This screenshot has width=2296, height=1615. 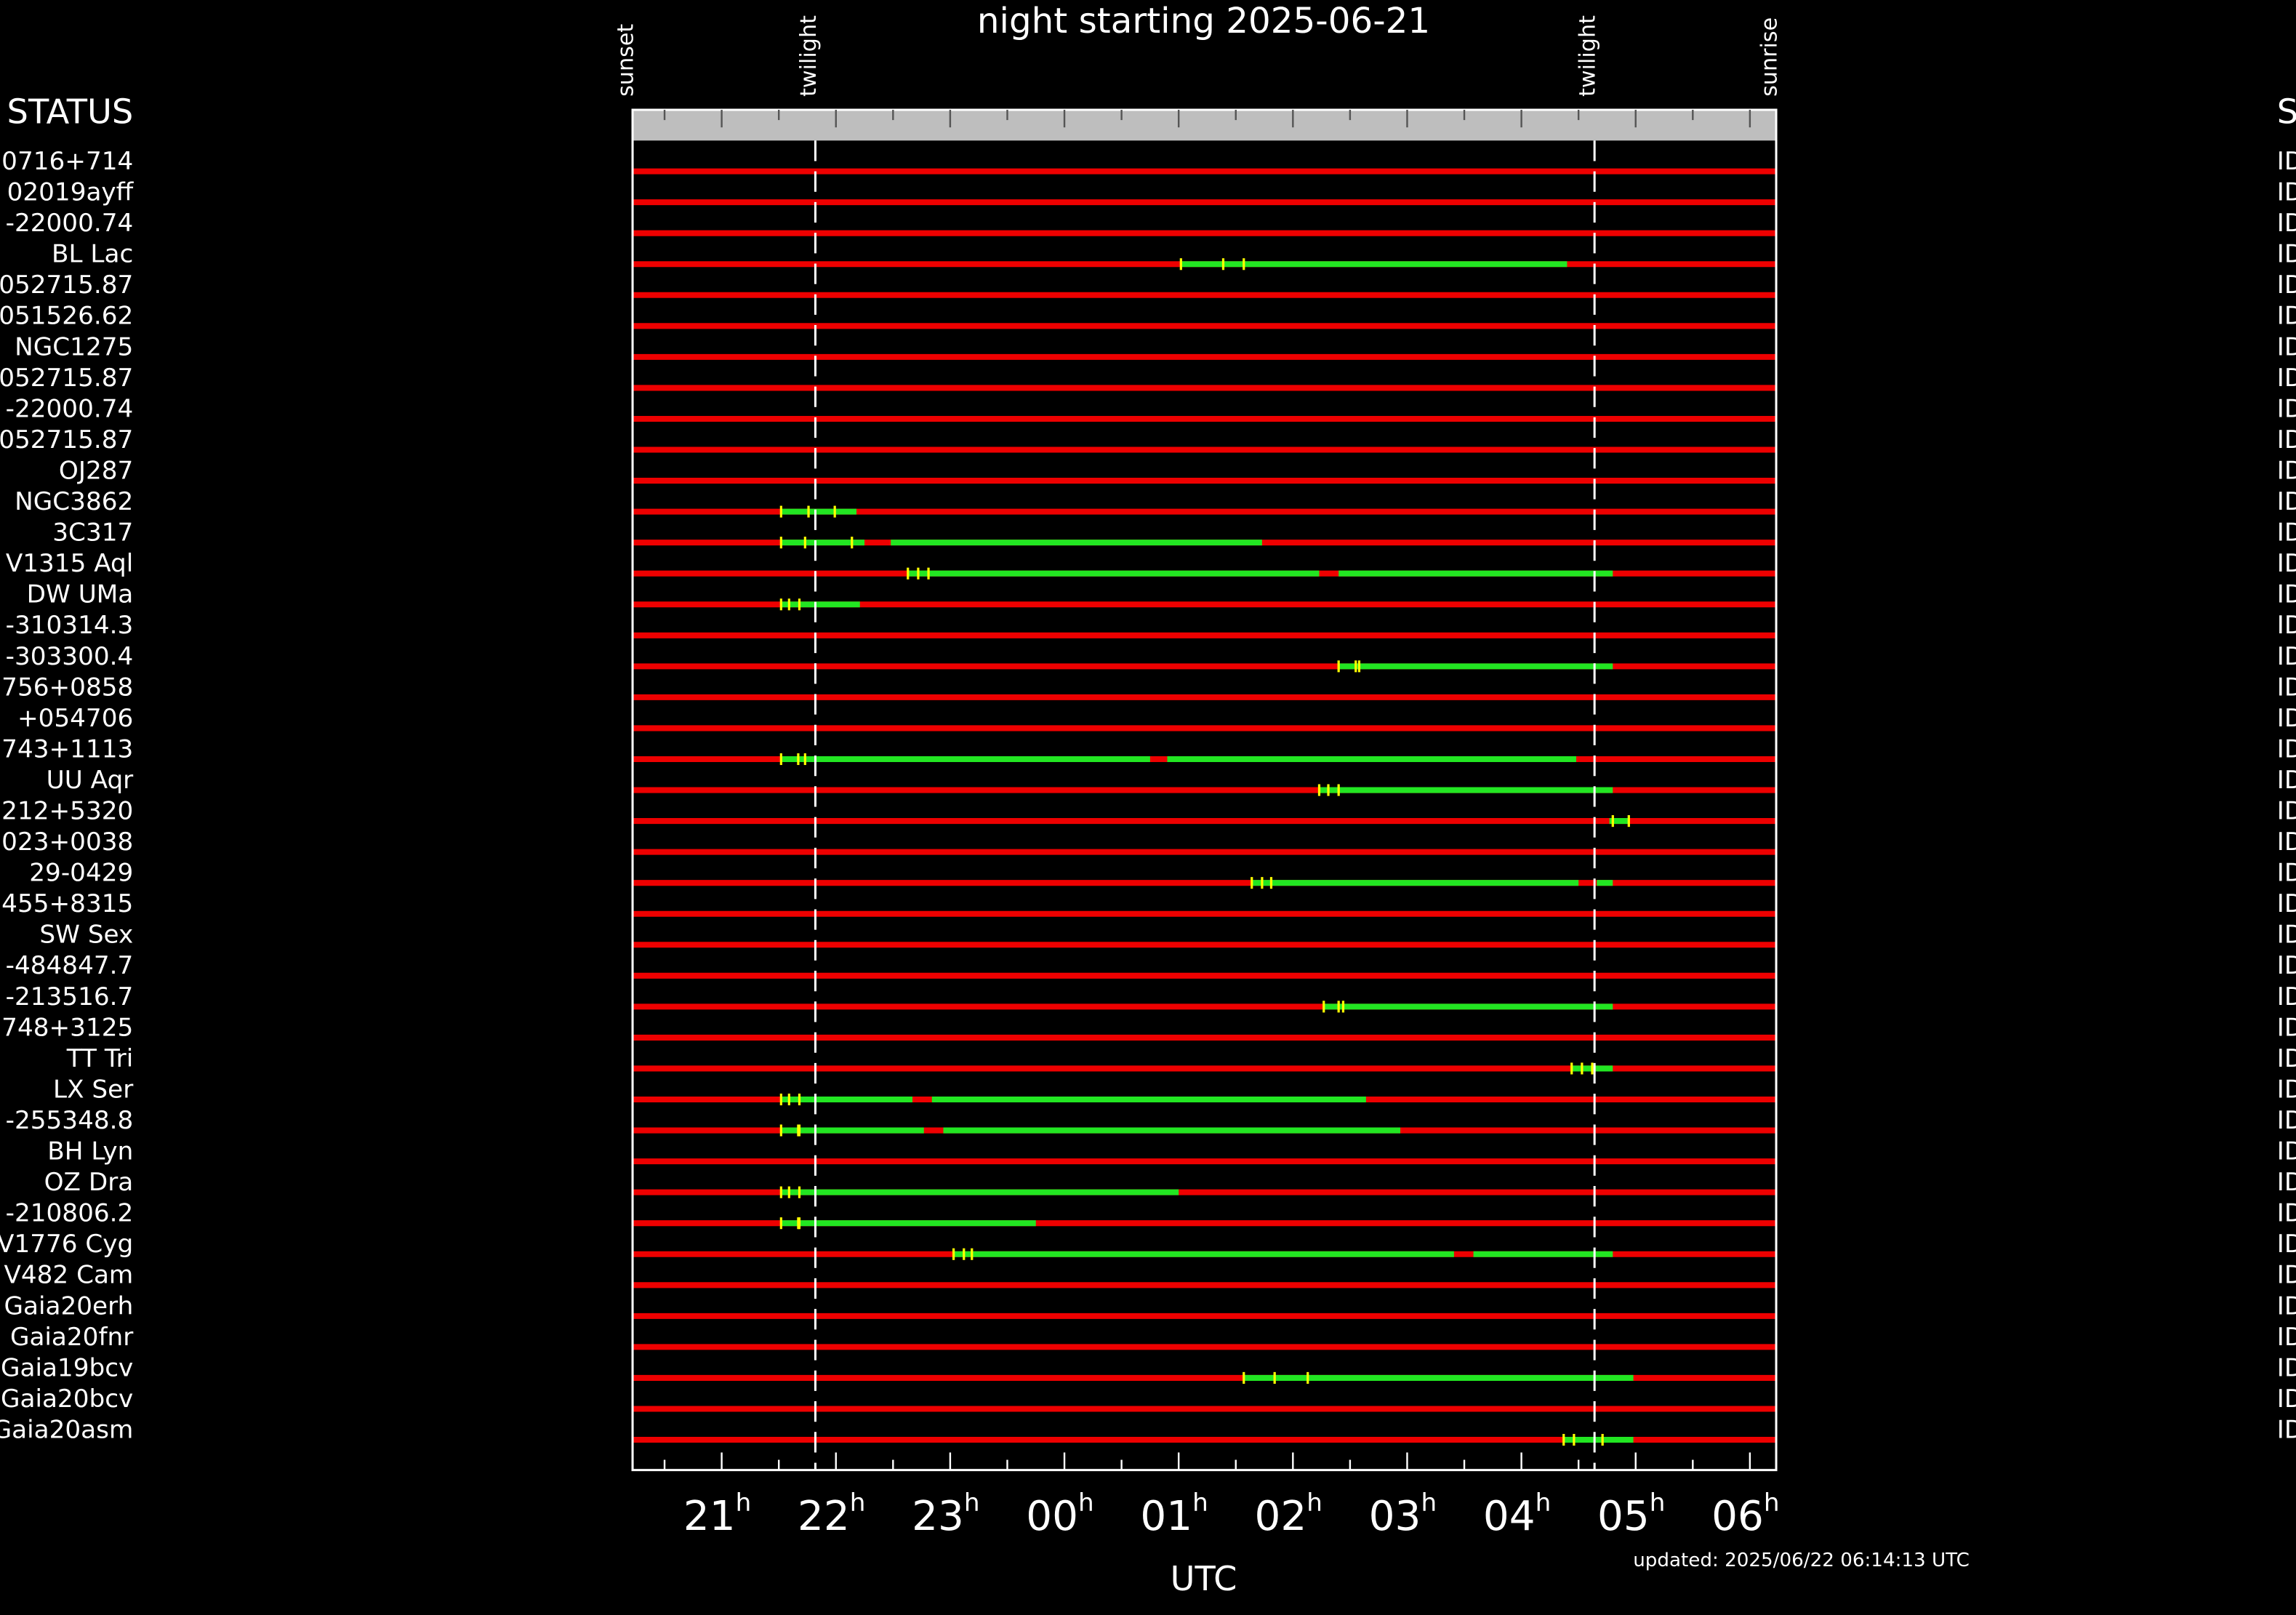 What do you see at coordinates (2286, 112) in the screenshot?
I see `right-header: S` at bounding box center [2286, 112].